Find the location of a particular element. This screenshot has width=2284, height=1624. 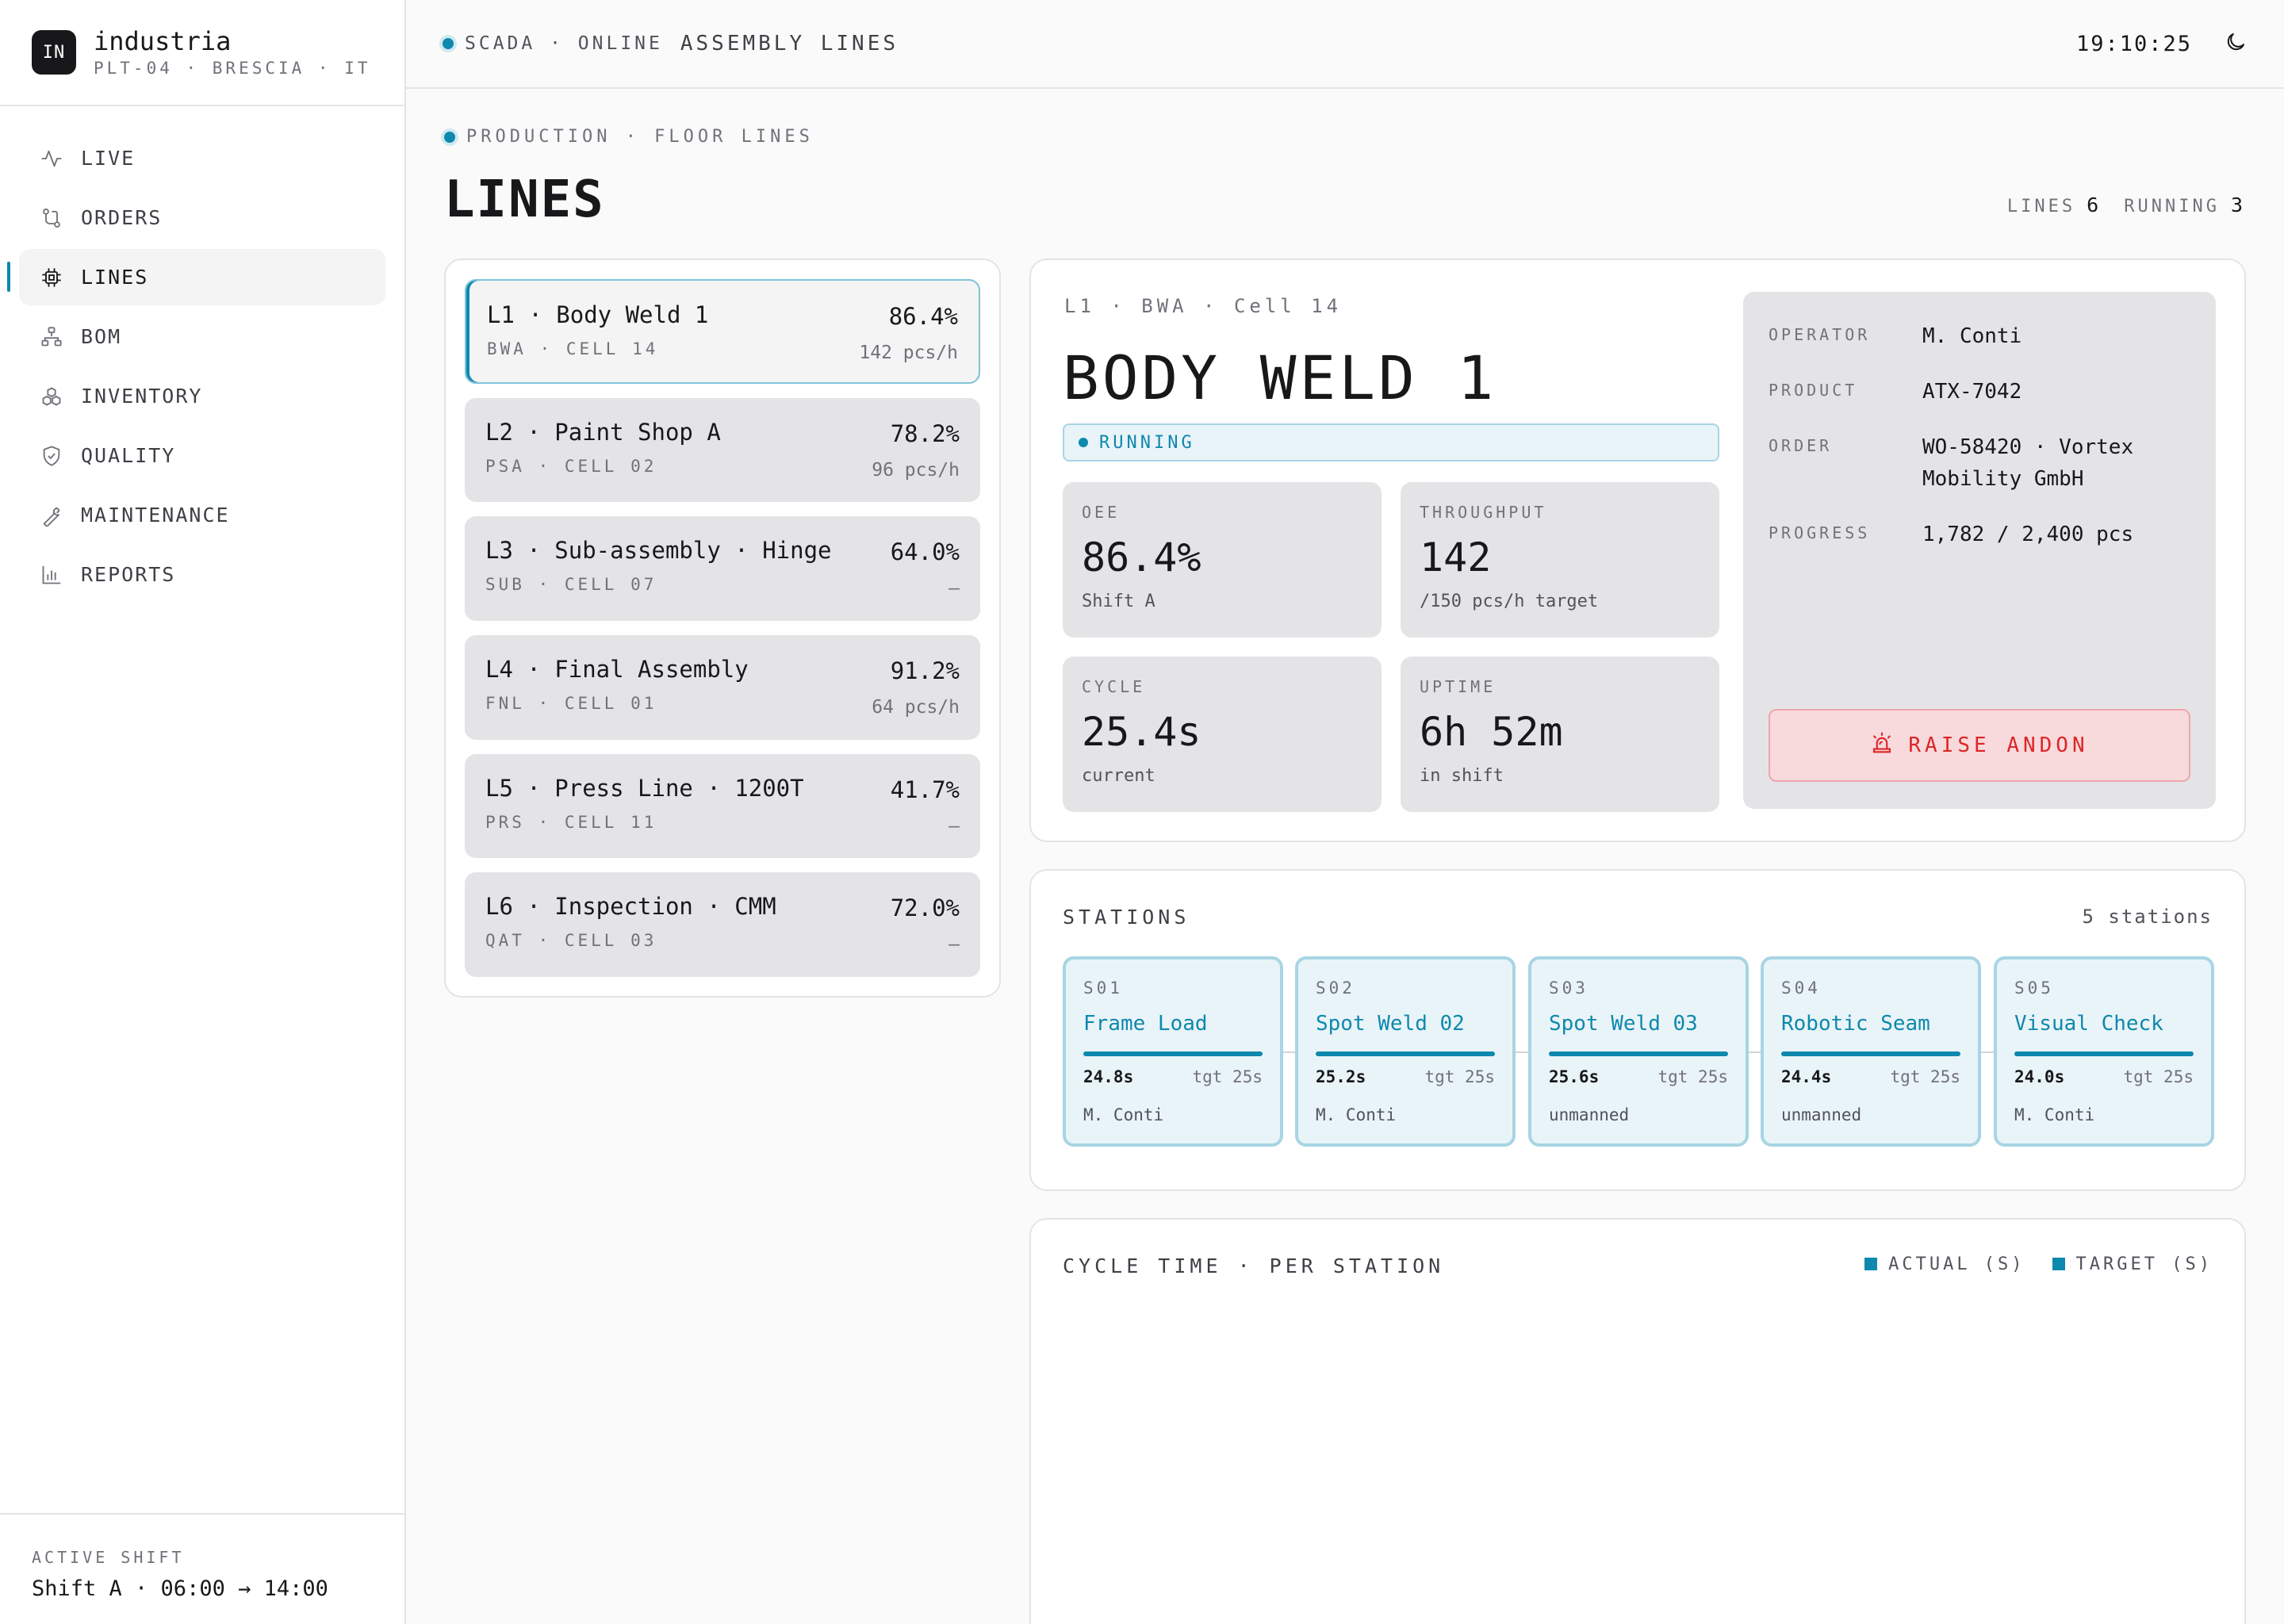

kpi-label: UPTIME is located at coordinates (1458, 686).